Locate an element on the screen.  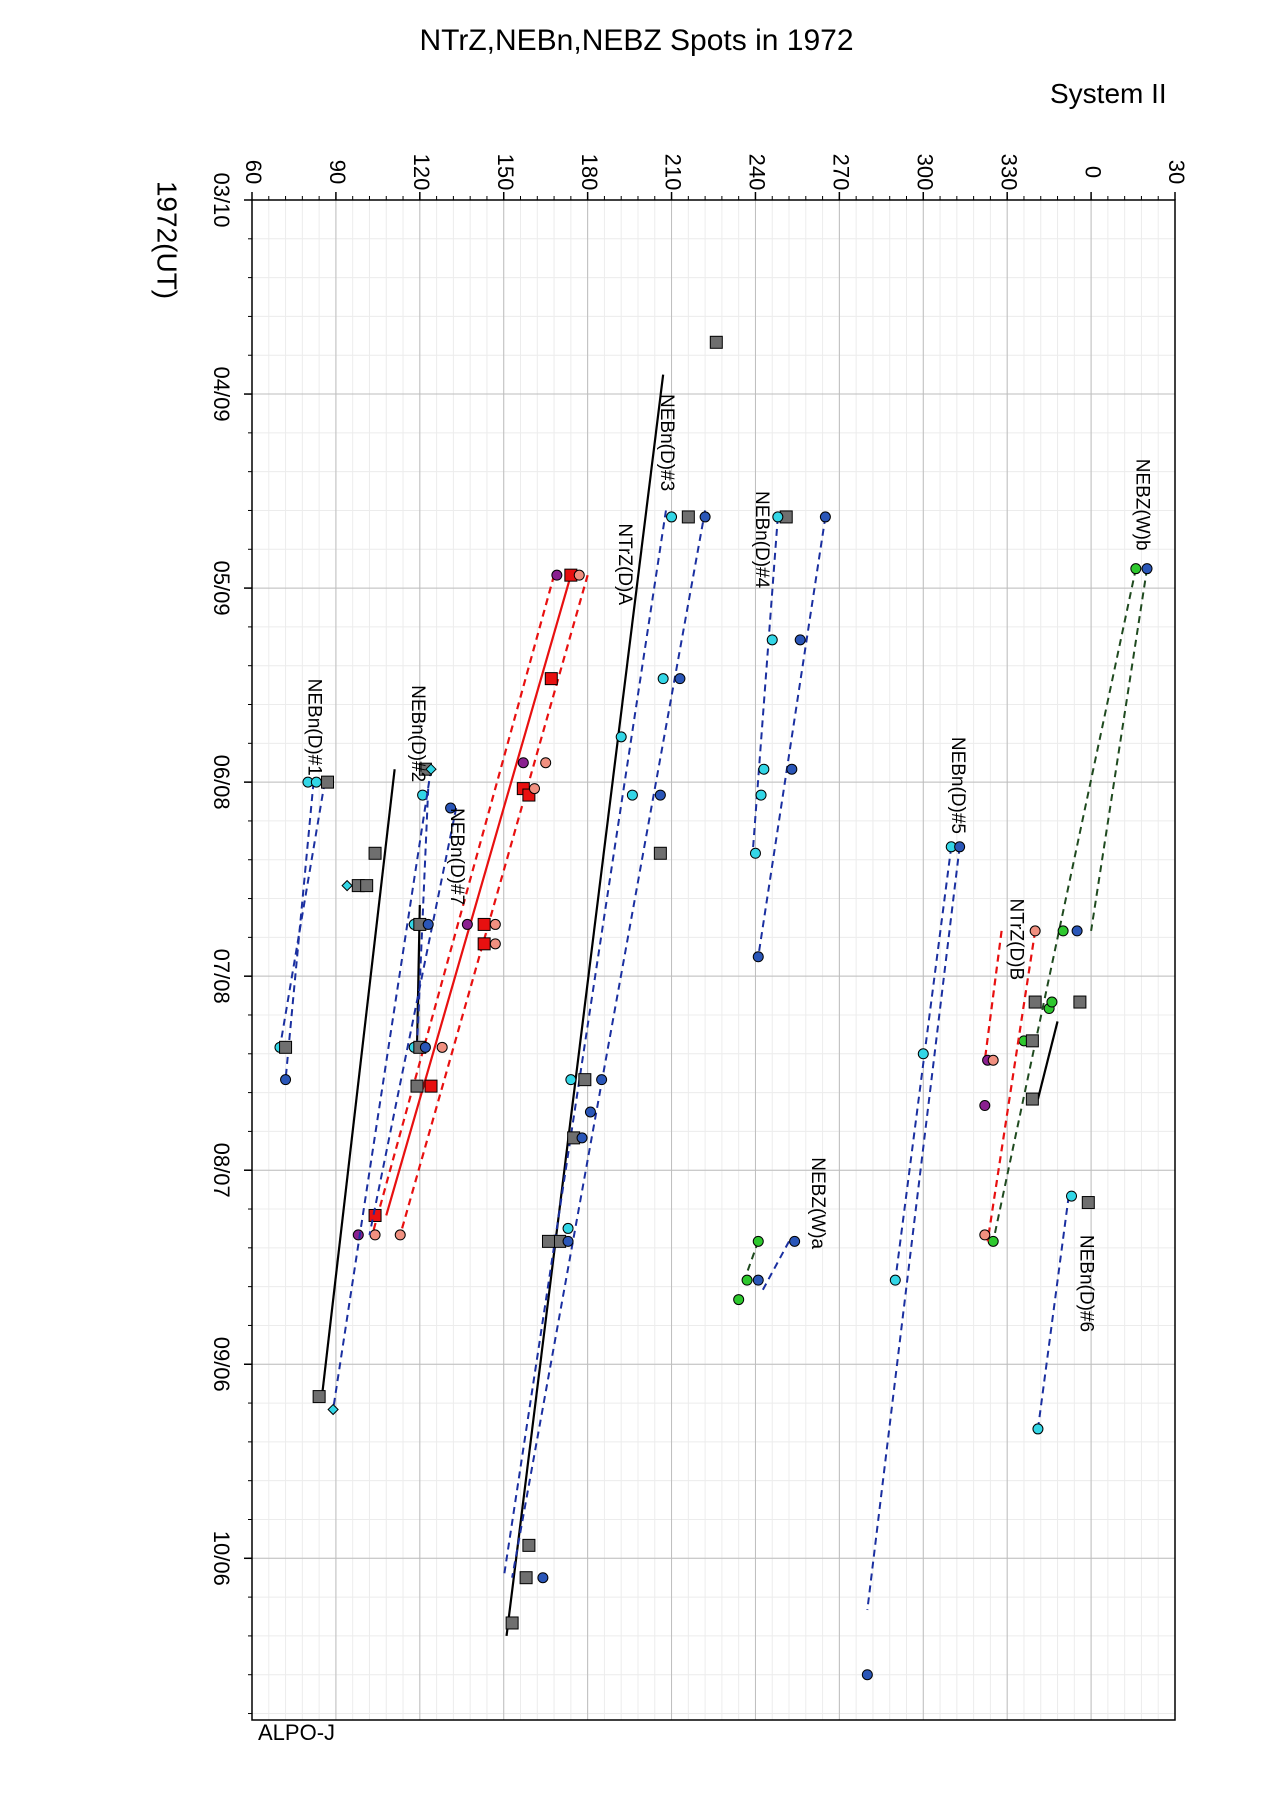
value-tick-label: 0 is located at coordinates (1092, 172).